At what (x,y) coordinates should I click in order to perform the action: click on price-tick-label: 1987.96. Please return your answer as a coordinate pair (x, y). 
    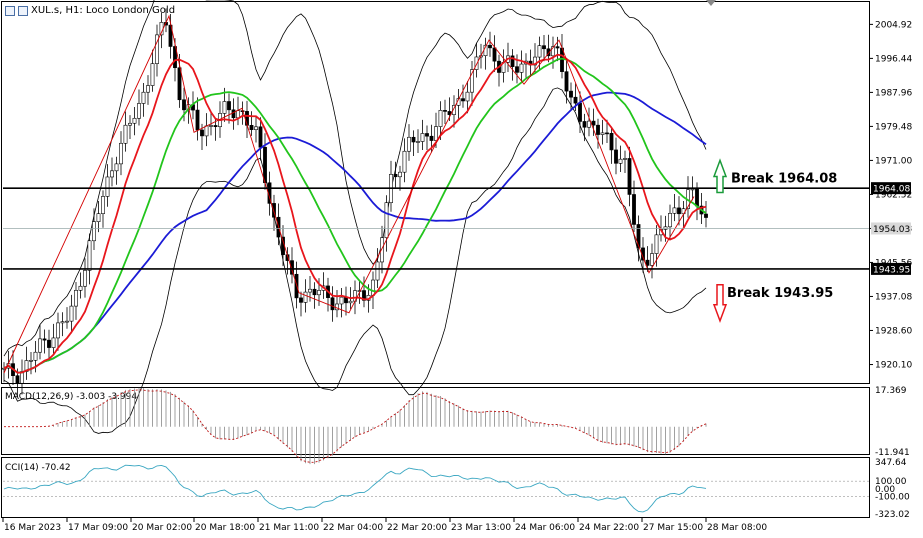
    Looking at the image, I should click on (893, 93).